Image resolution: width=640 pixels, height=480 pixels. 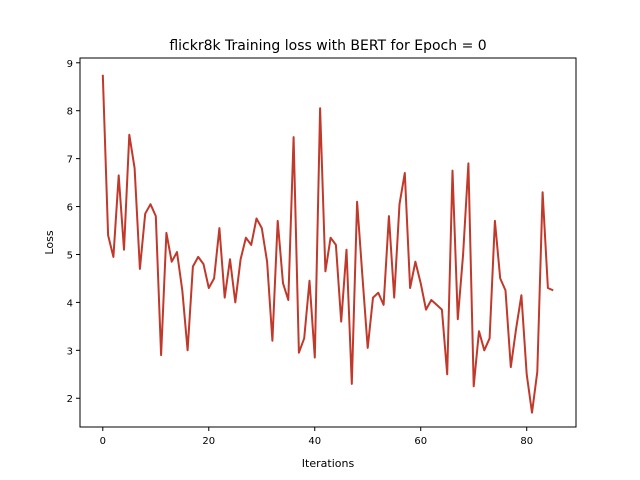 I want to click on x-tick-label: 80, so click(x=526, y=441).